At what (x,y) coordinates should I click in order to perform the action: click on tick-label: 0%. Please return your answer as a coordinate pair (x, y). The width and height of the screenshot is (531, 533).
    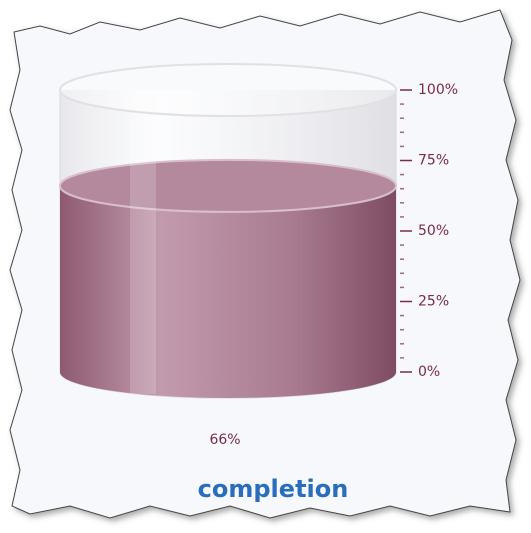
    Looking at the image, I should click on (429, 372).